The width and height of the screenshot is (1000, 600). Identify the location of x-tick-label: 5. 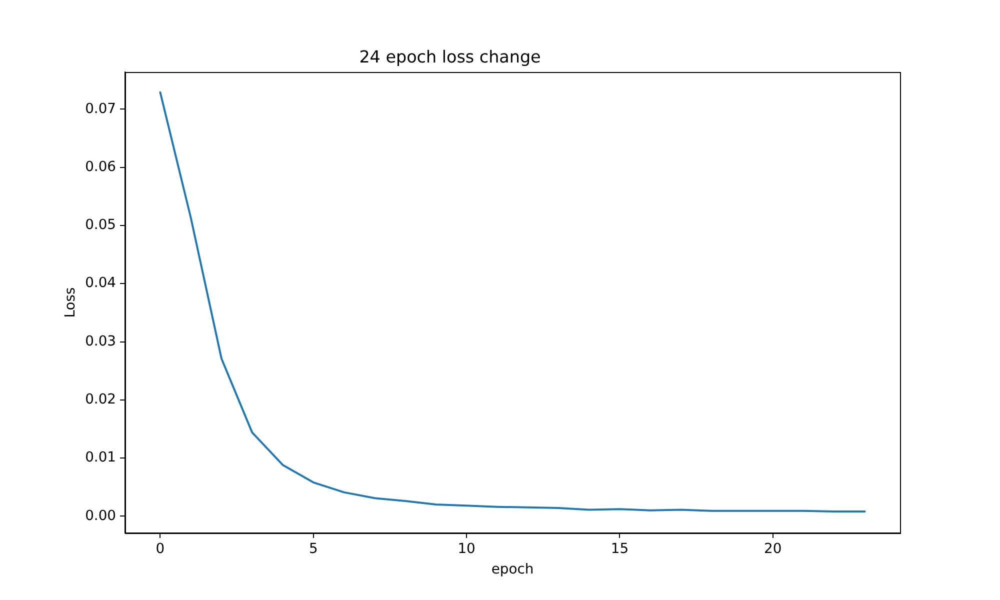
(313, 548).